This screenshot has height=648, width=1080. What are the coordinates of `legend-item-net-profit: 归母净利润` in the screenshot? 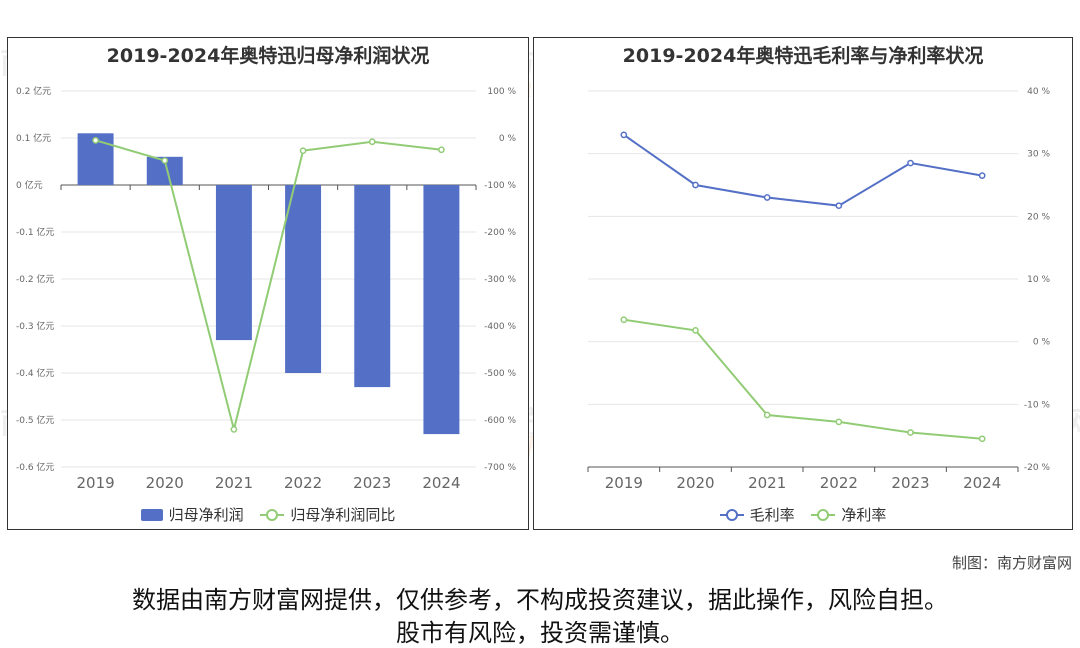 It's located at (192, 514).